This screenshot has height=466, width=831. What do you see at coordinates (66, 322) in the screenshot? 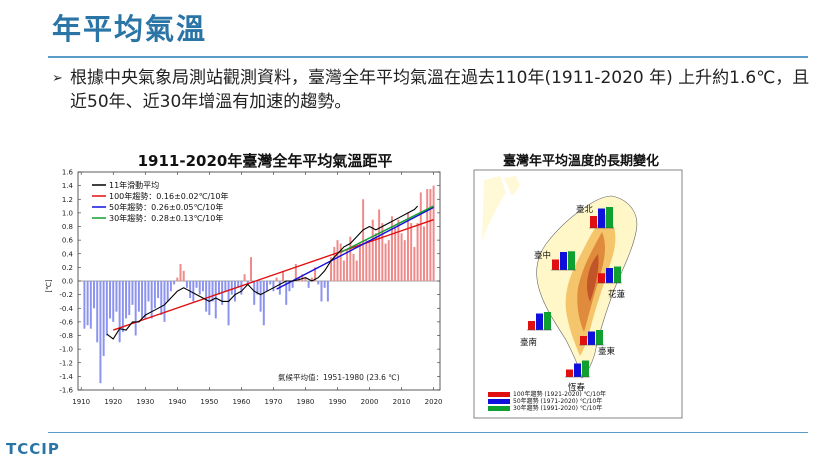
I see `y-tick-label: -0.6` at bounding box center [66, 322].